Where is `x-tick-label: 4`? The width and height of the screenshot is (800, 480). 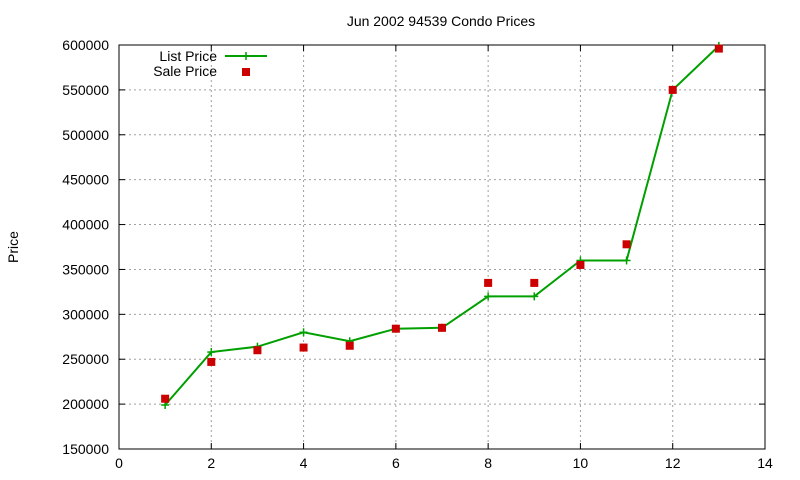
x-tick-label: 4 is located at coordinates (304, 463).